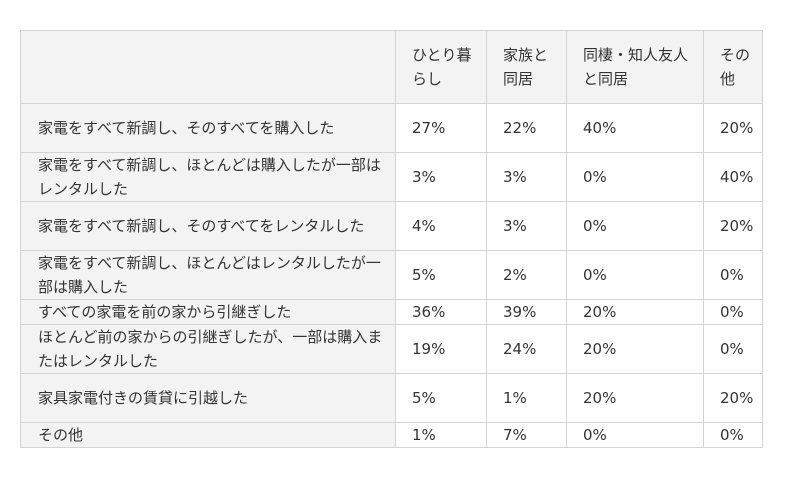  I want to click on row-label: その他, so click(208, 435).